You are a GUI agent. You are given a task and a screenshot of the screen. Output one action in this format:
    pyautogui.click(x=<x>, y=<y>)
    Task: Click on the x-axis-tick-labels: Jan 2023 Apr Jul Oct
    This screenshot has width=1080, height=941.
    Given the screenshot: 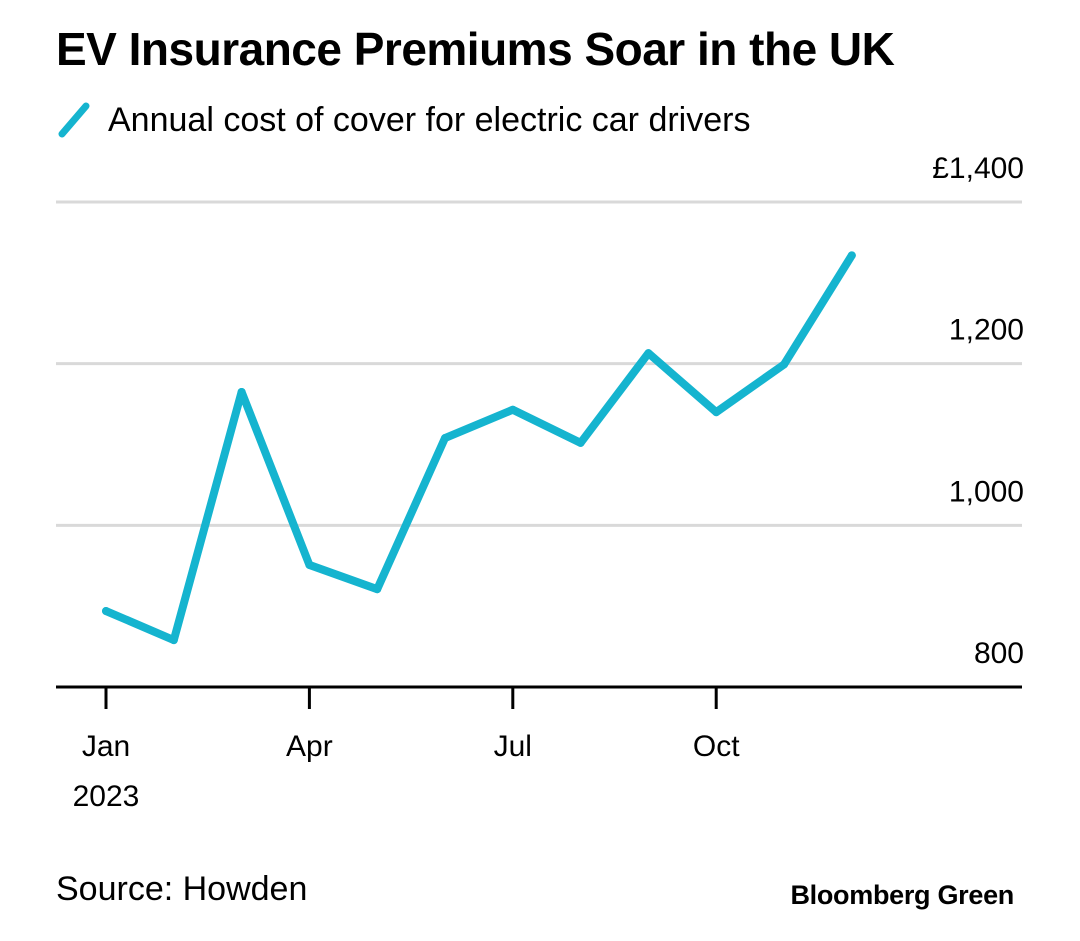 What is the action you would take?
    pyautogui.click(x=406, y=750)
    